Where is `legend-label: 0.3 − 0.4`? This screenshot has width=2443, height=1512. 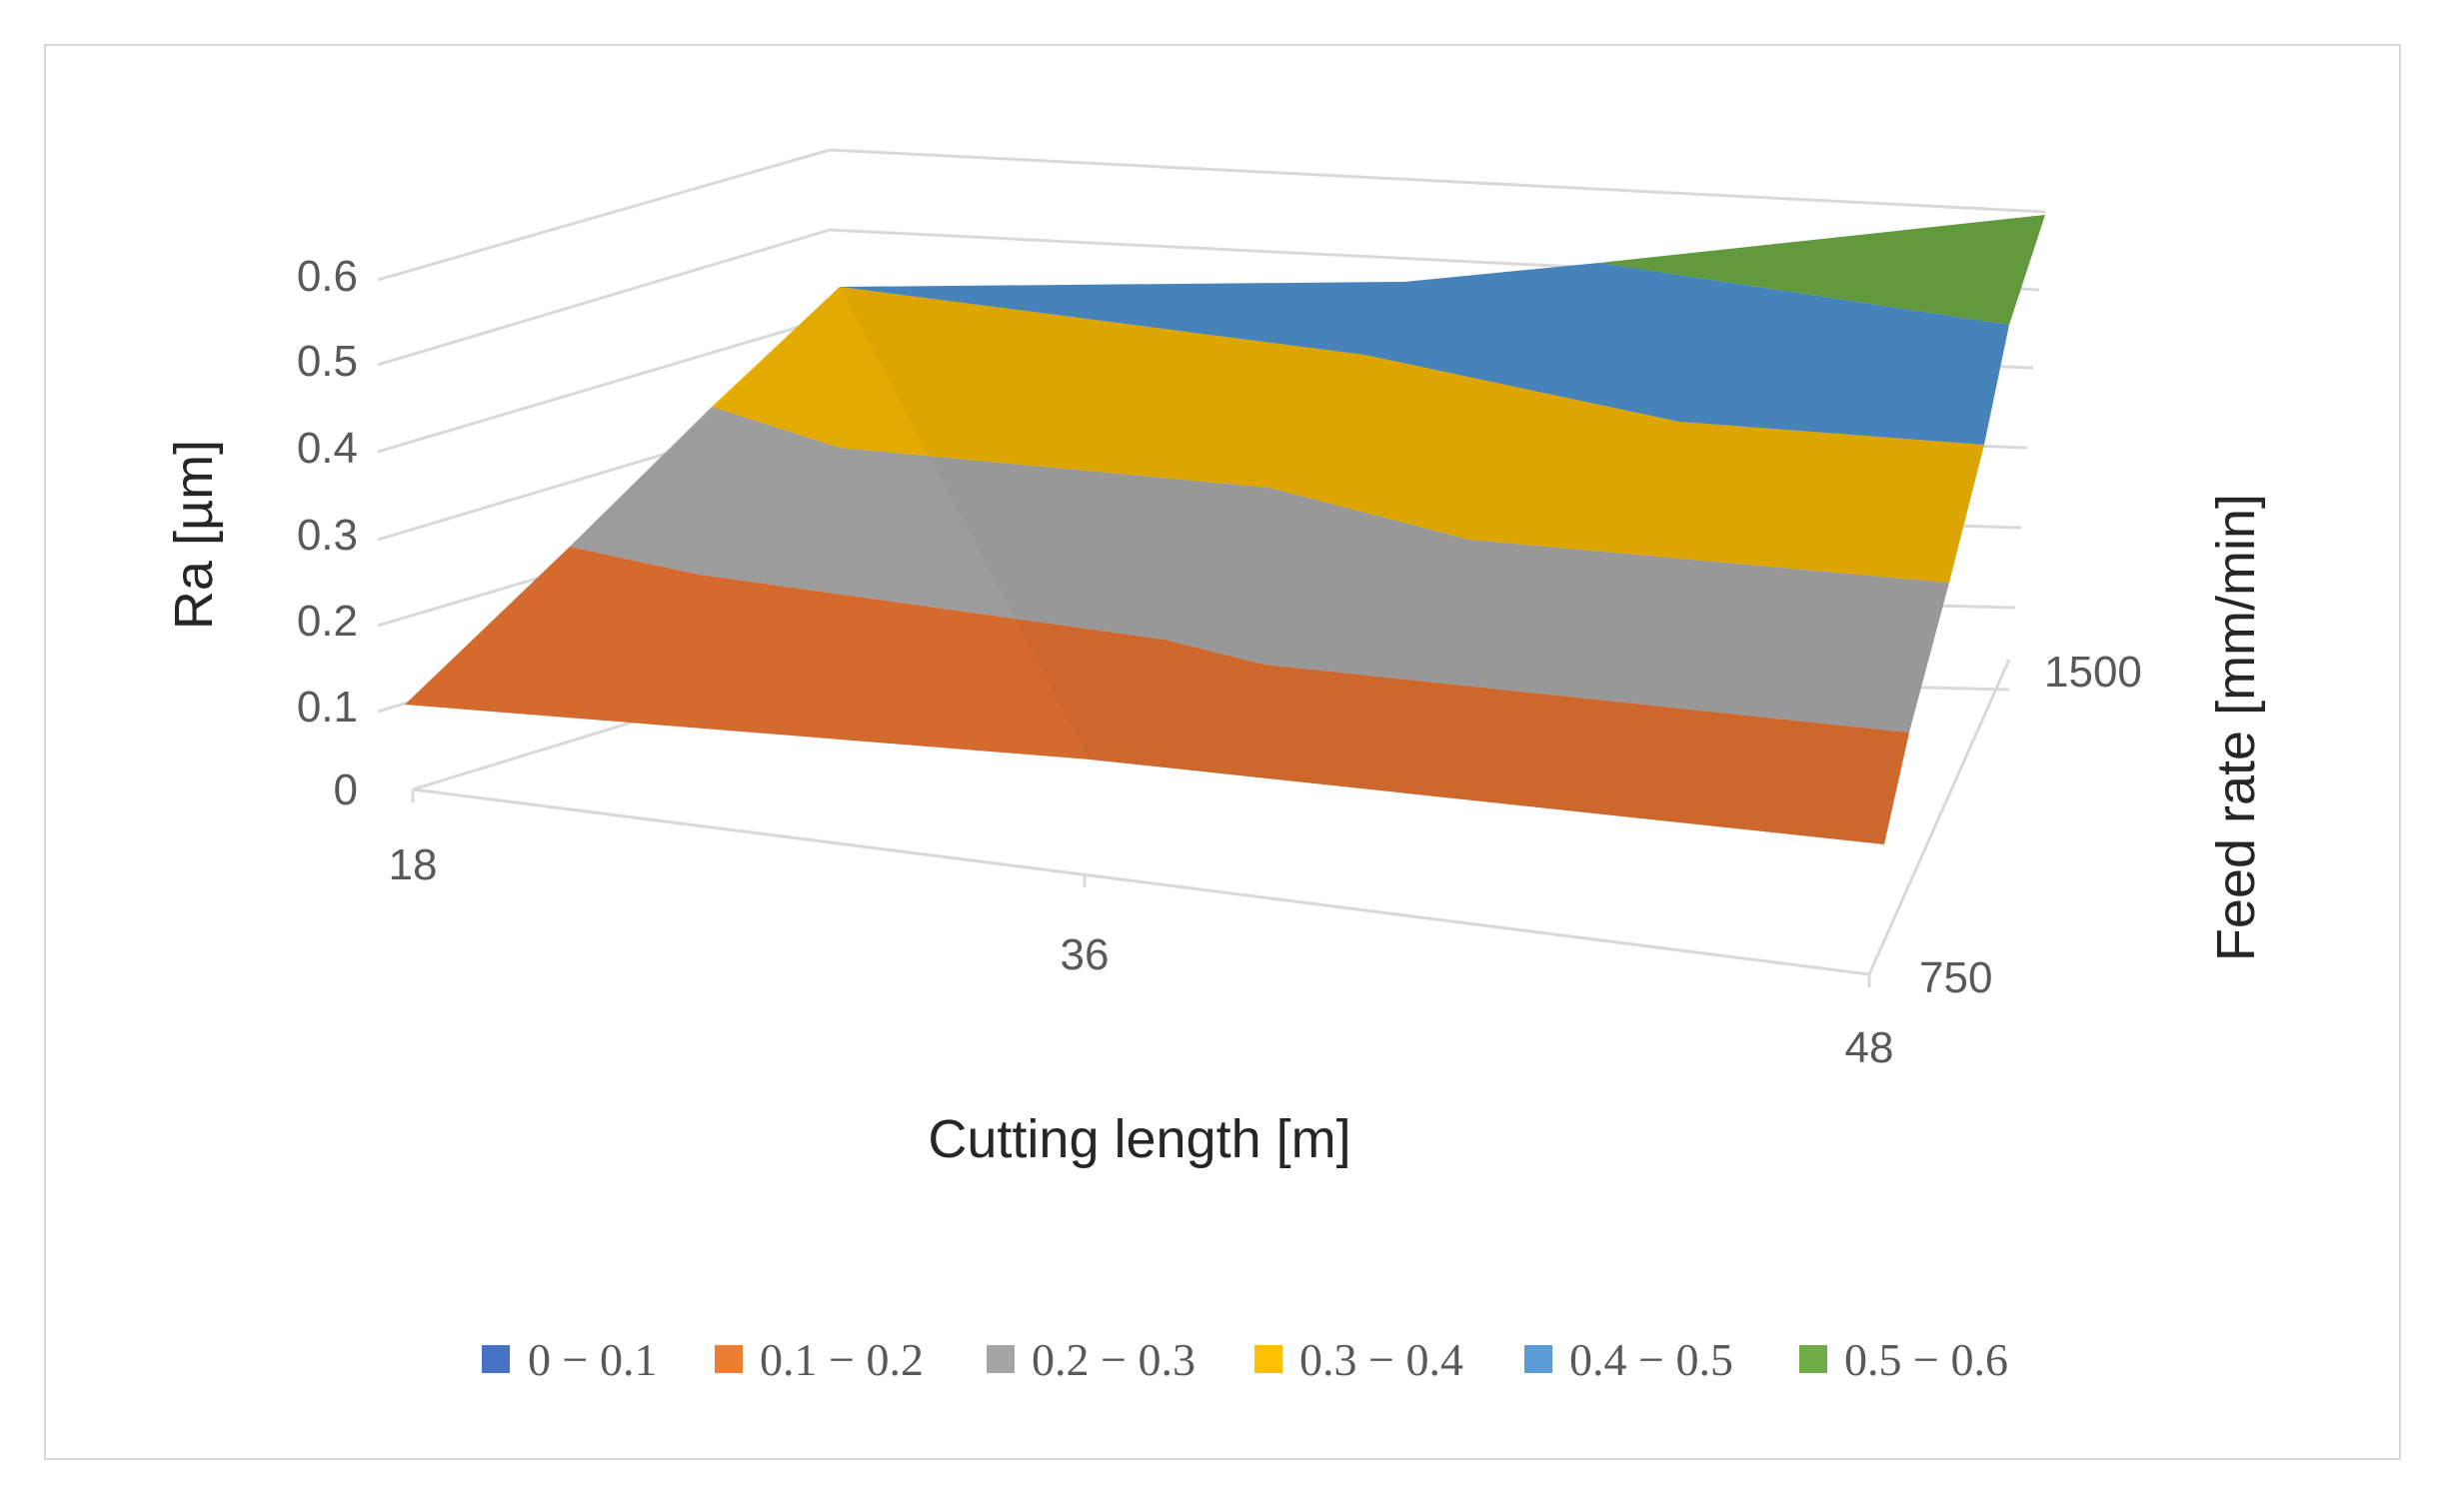 legend-label: 0.3 − 0.4 is located at coordinates (1381, 1359).